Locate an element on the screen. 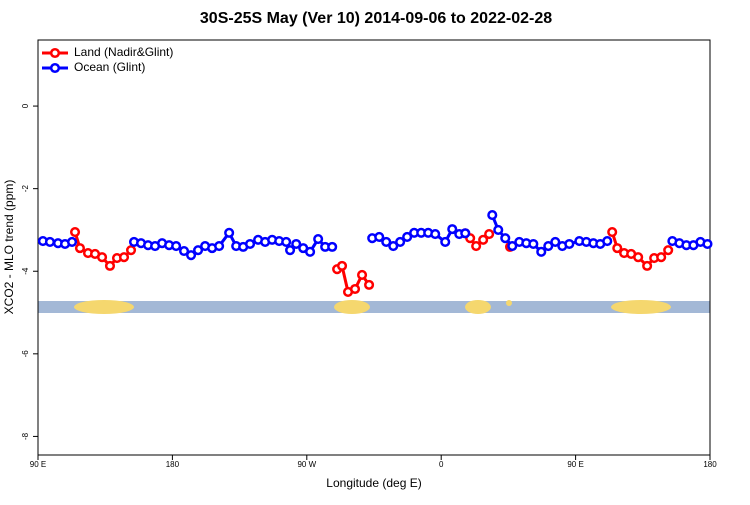 This screenshot has width=750, height=505. y-tick-label: -2 is located at coordinates (25, 189).